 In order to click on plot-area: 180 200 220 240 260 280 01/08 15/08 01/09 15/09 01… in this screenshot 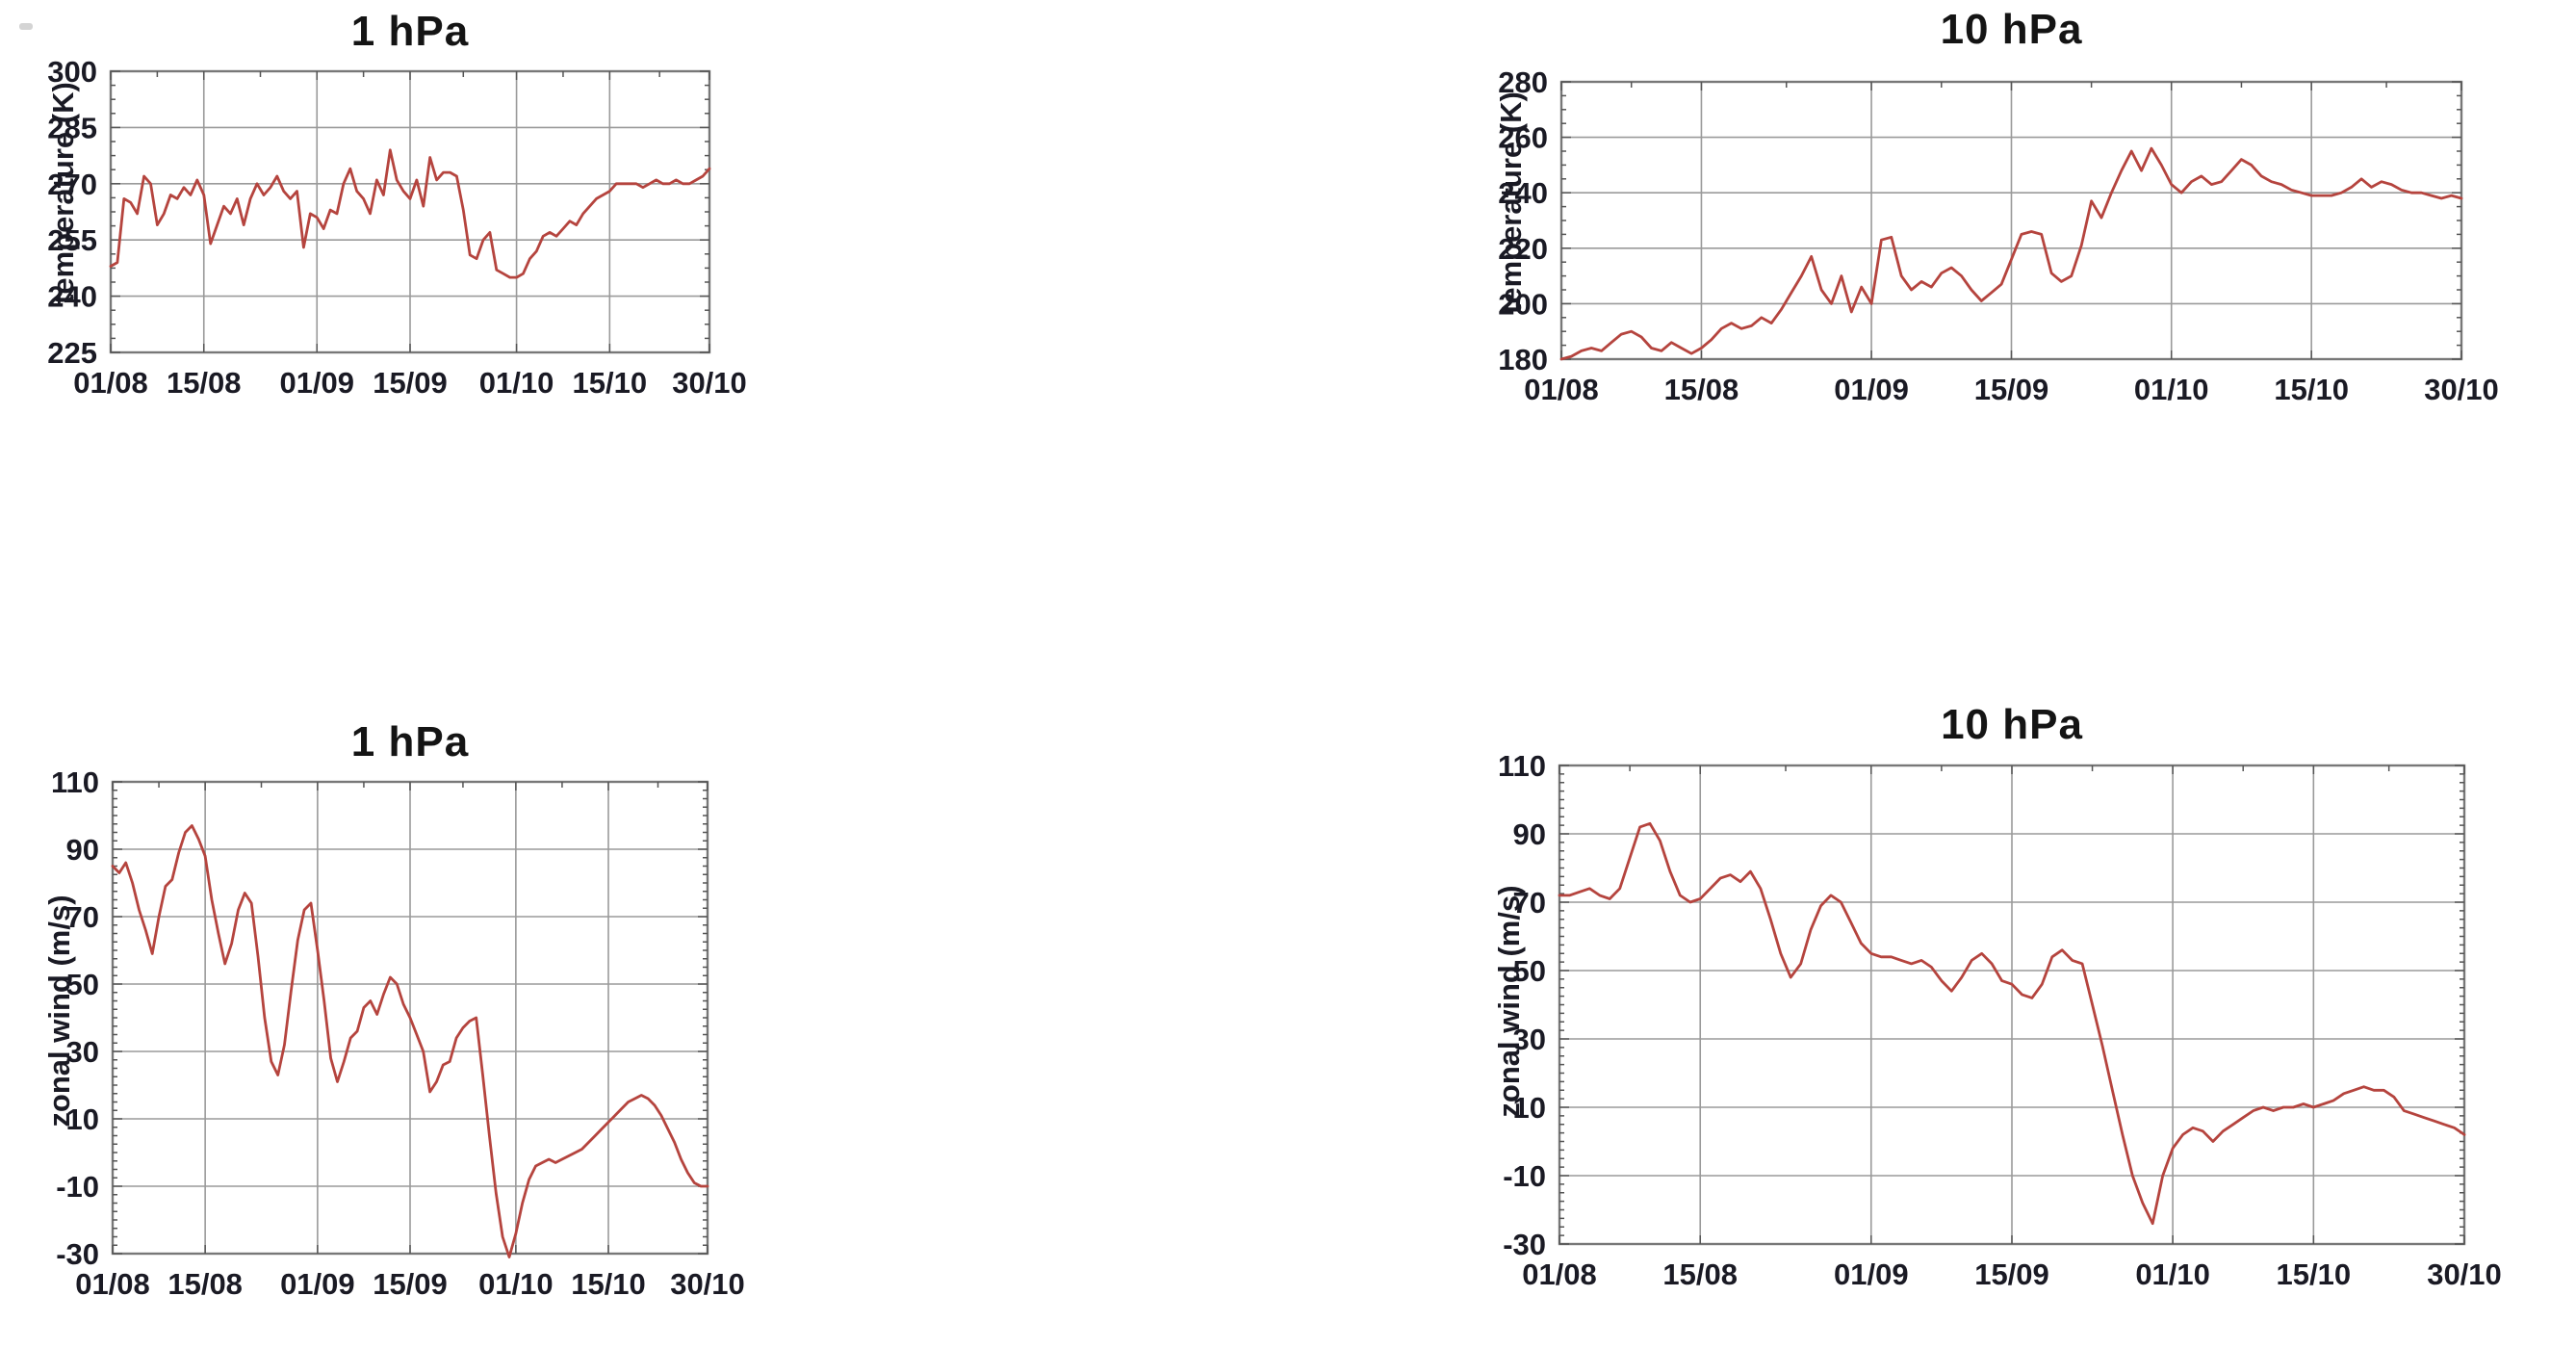, I will do `click(1999, 236)`.